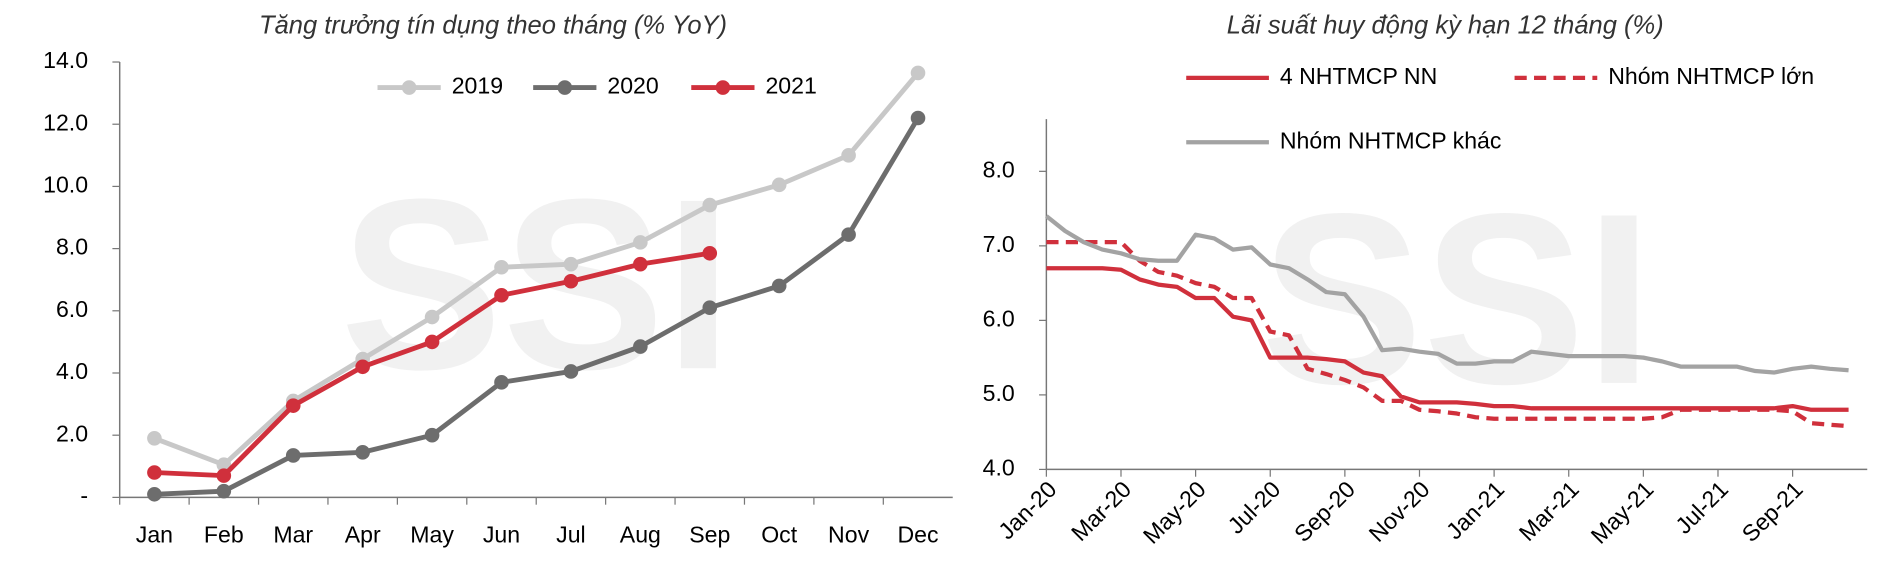 Image resolution: width=1886 pixels, height=574 pixels. I want to click on chart-title: Lãi suất huy động kỳ hạn 12 tháng (%), so click(1445, 26).